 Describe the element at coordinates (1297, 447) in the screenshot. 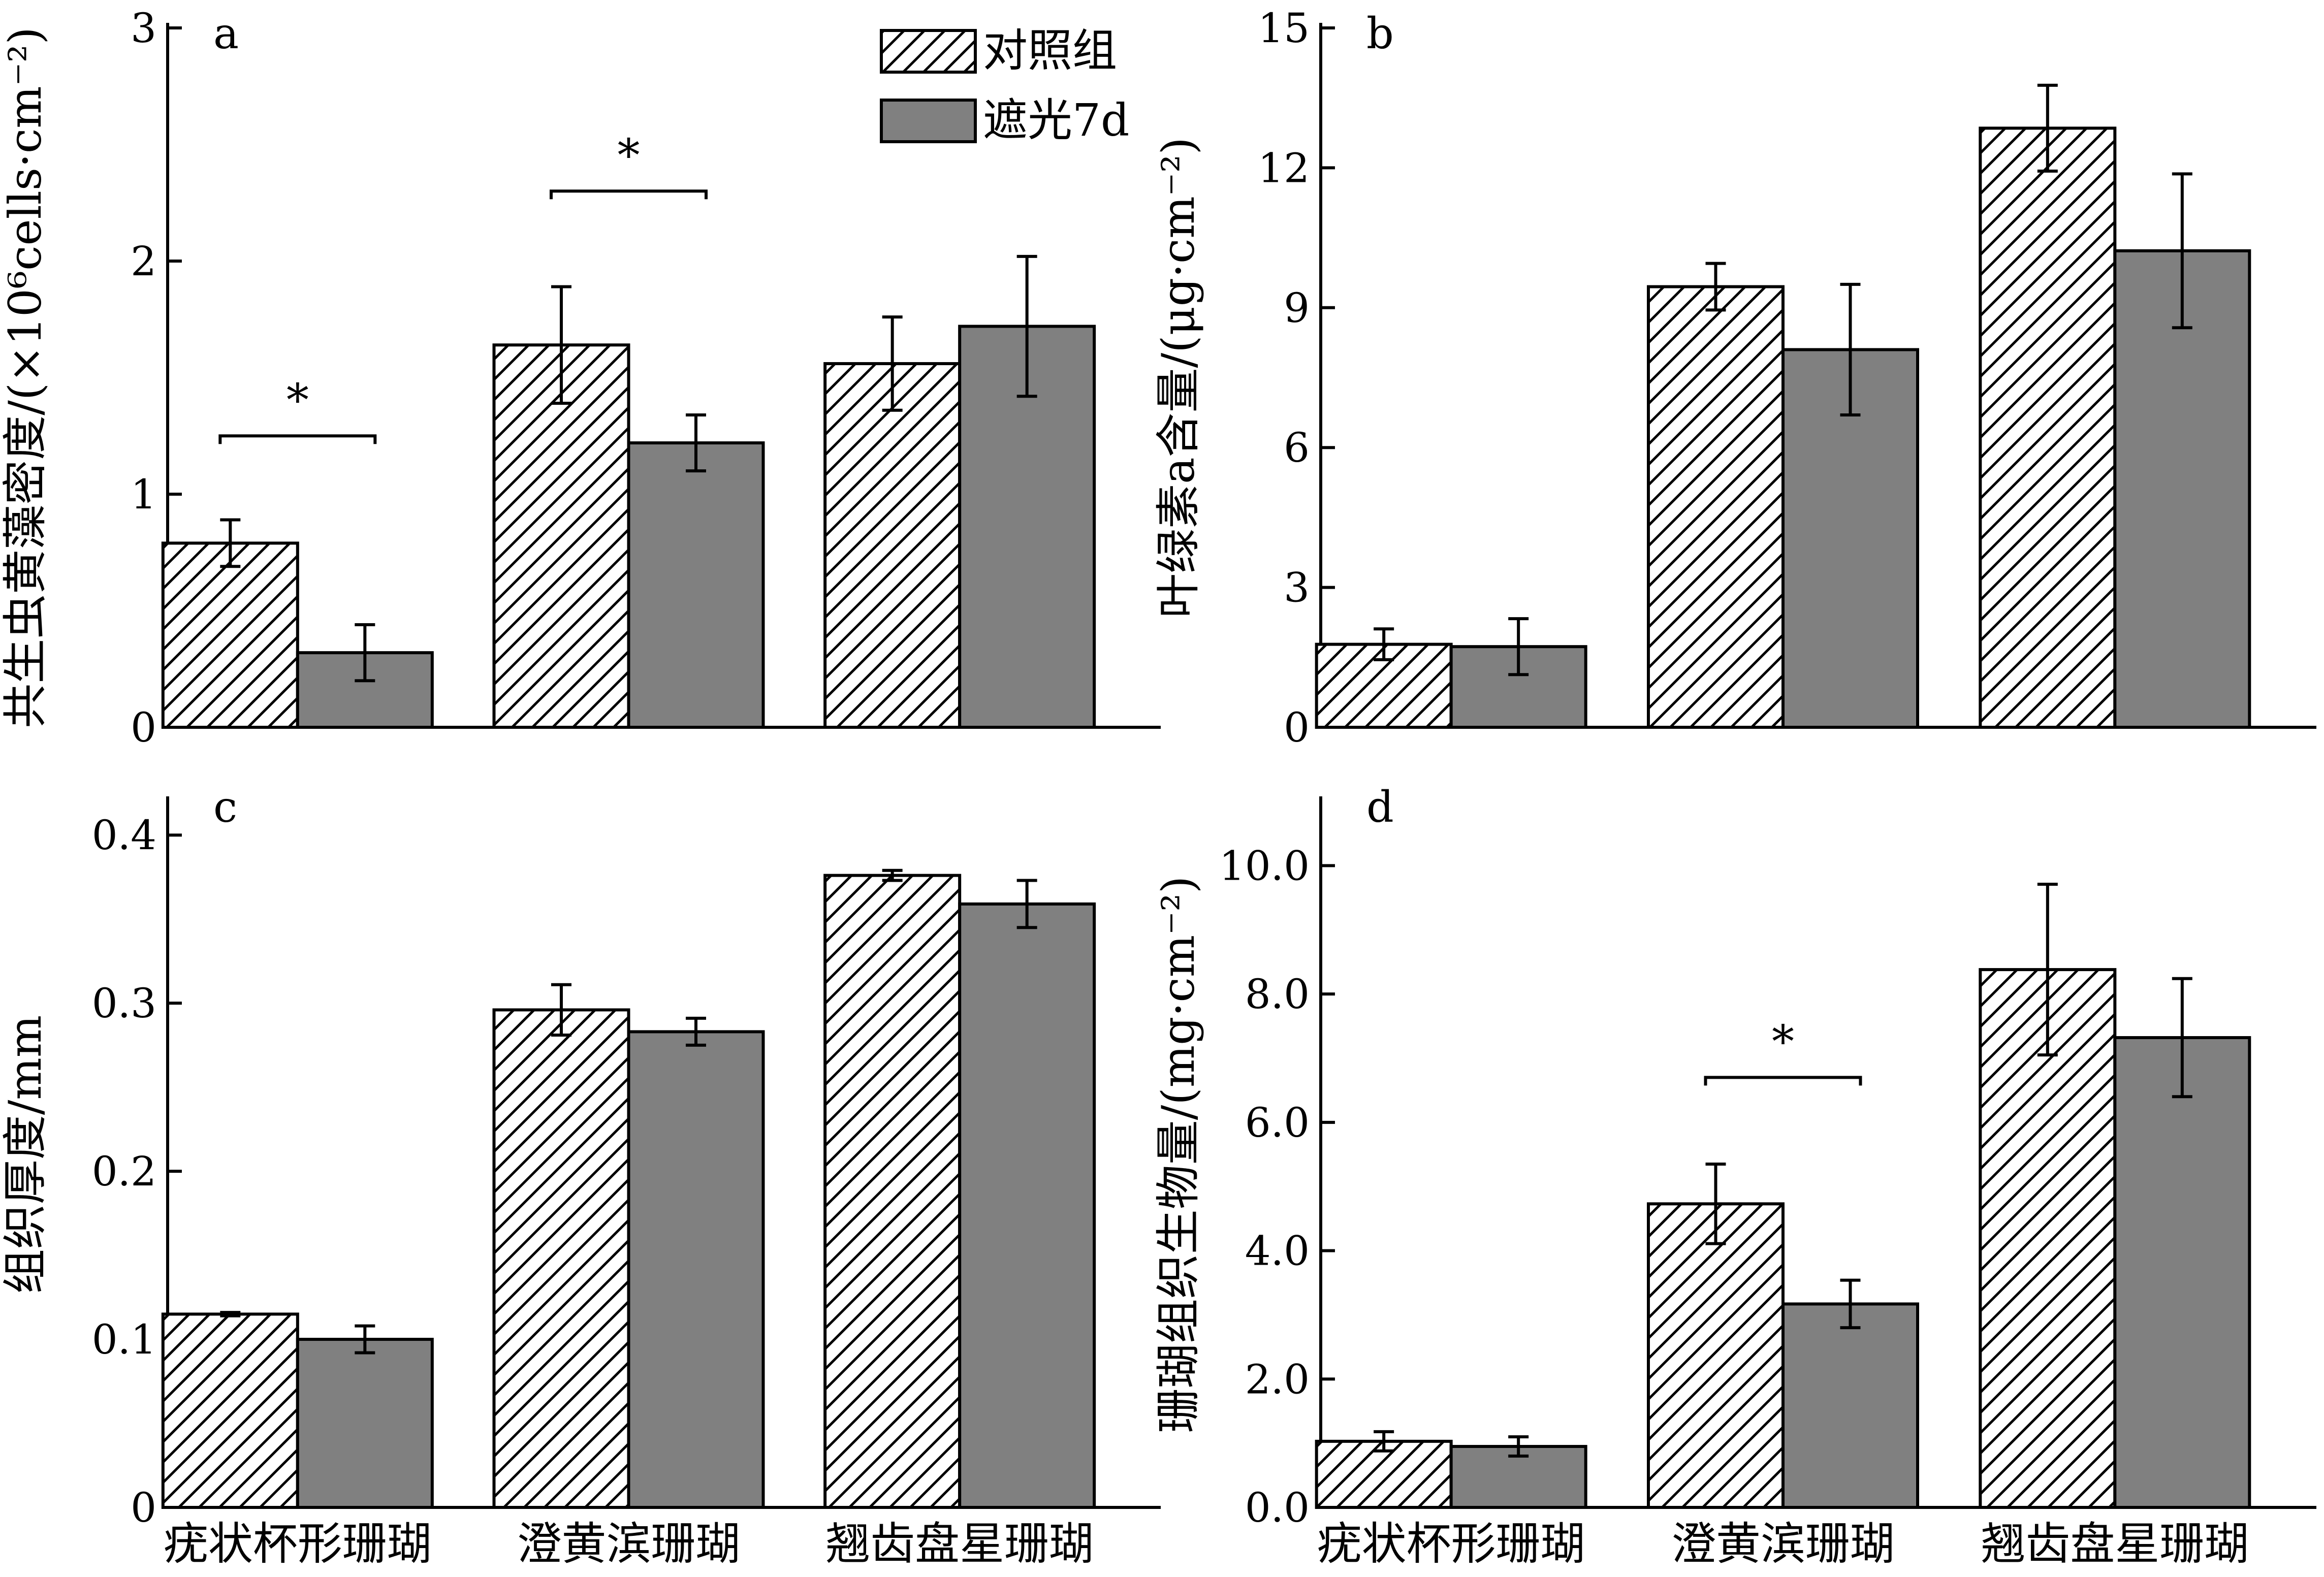

I see `y-tick-label: 6` at that location.